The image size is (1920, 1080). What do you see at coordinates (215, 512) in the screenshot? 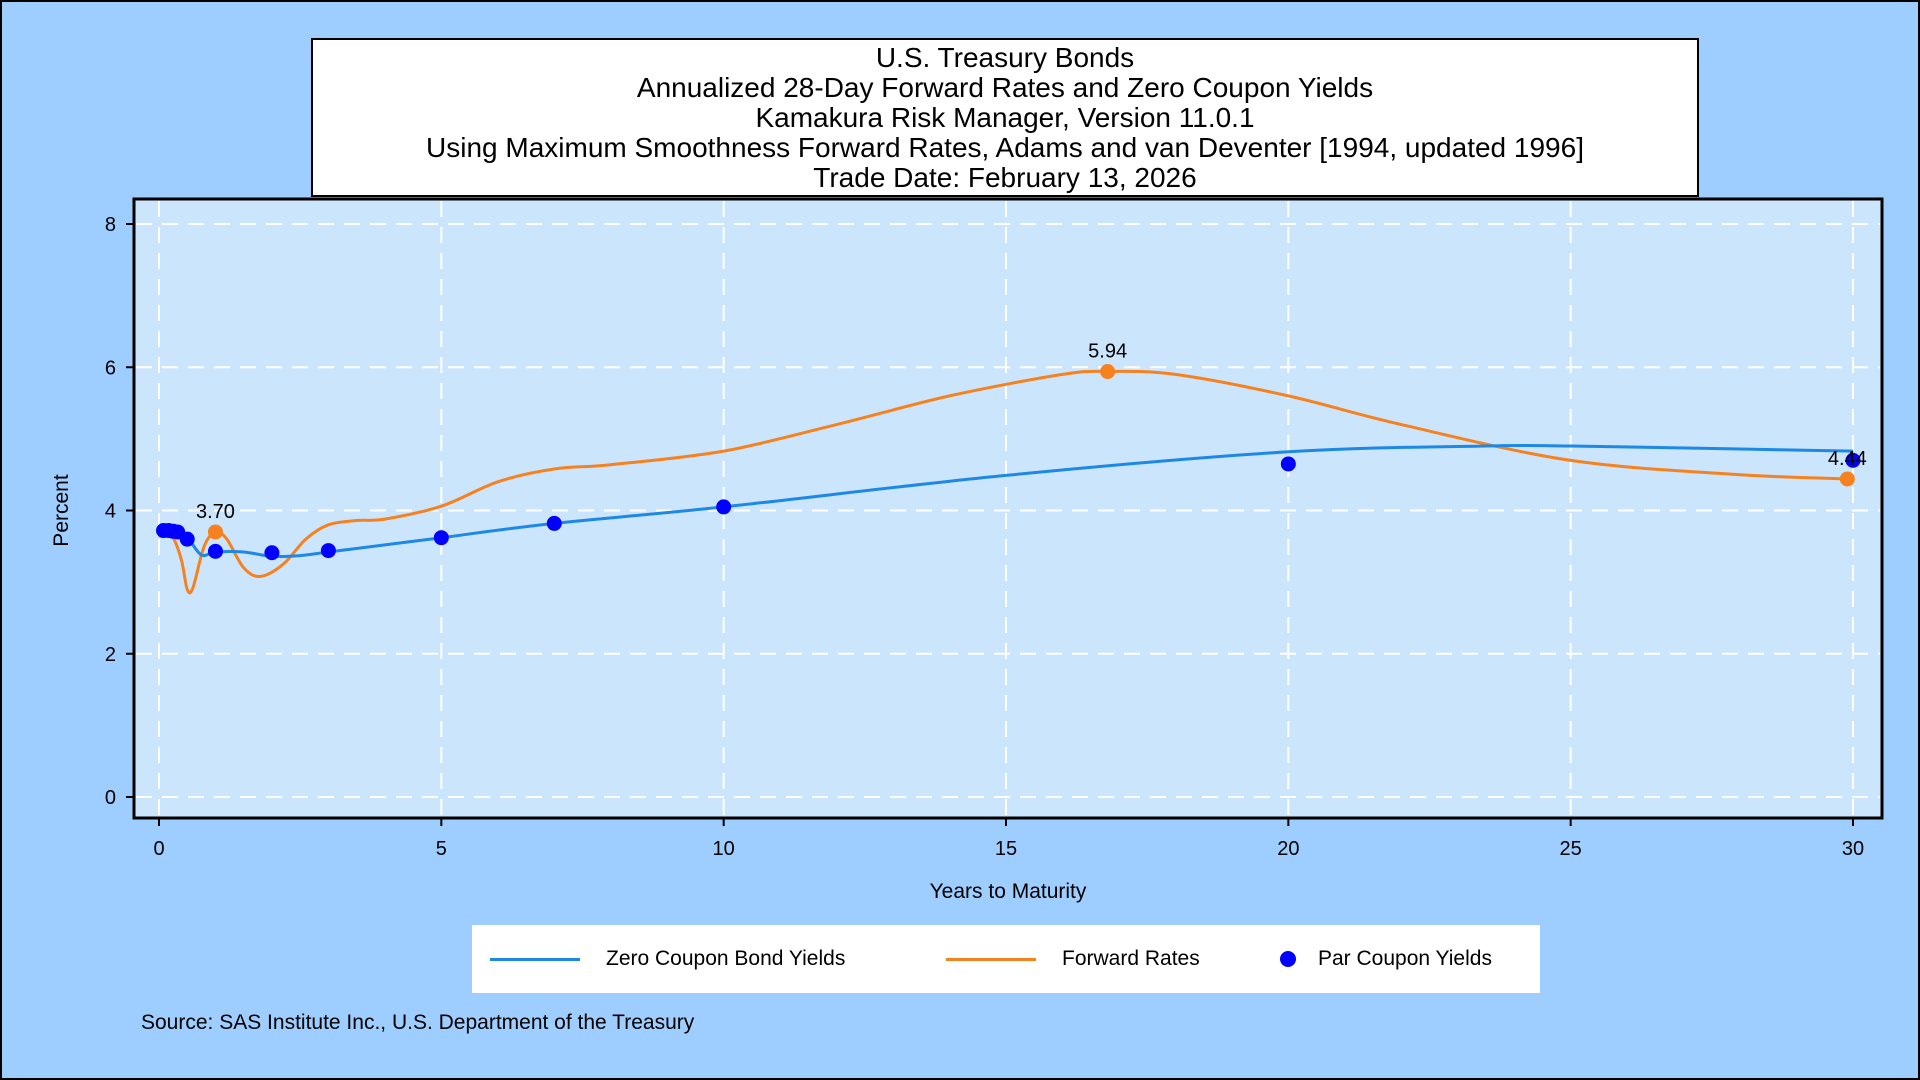
I see `forward-rate-data-label: 3.70` at bounding box center [215, 512].